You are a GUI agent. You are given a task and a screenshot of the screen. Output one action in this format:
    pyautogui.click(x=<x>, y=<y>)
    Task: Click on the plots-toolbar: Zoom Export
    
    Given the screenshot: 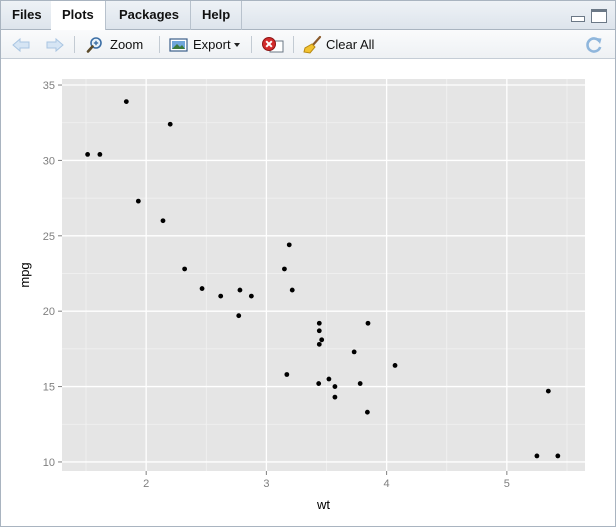 What is the action you would take?
    pyautogui.click(x=308, y=44)
    